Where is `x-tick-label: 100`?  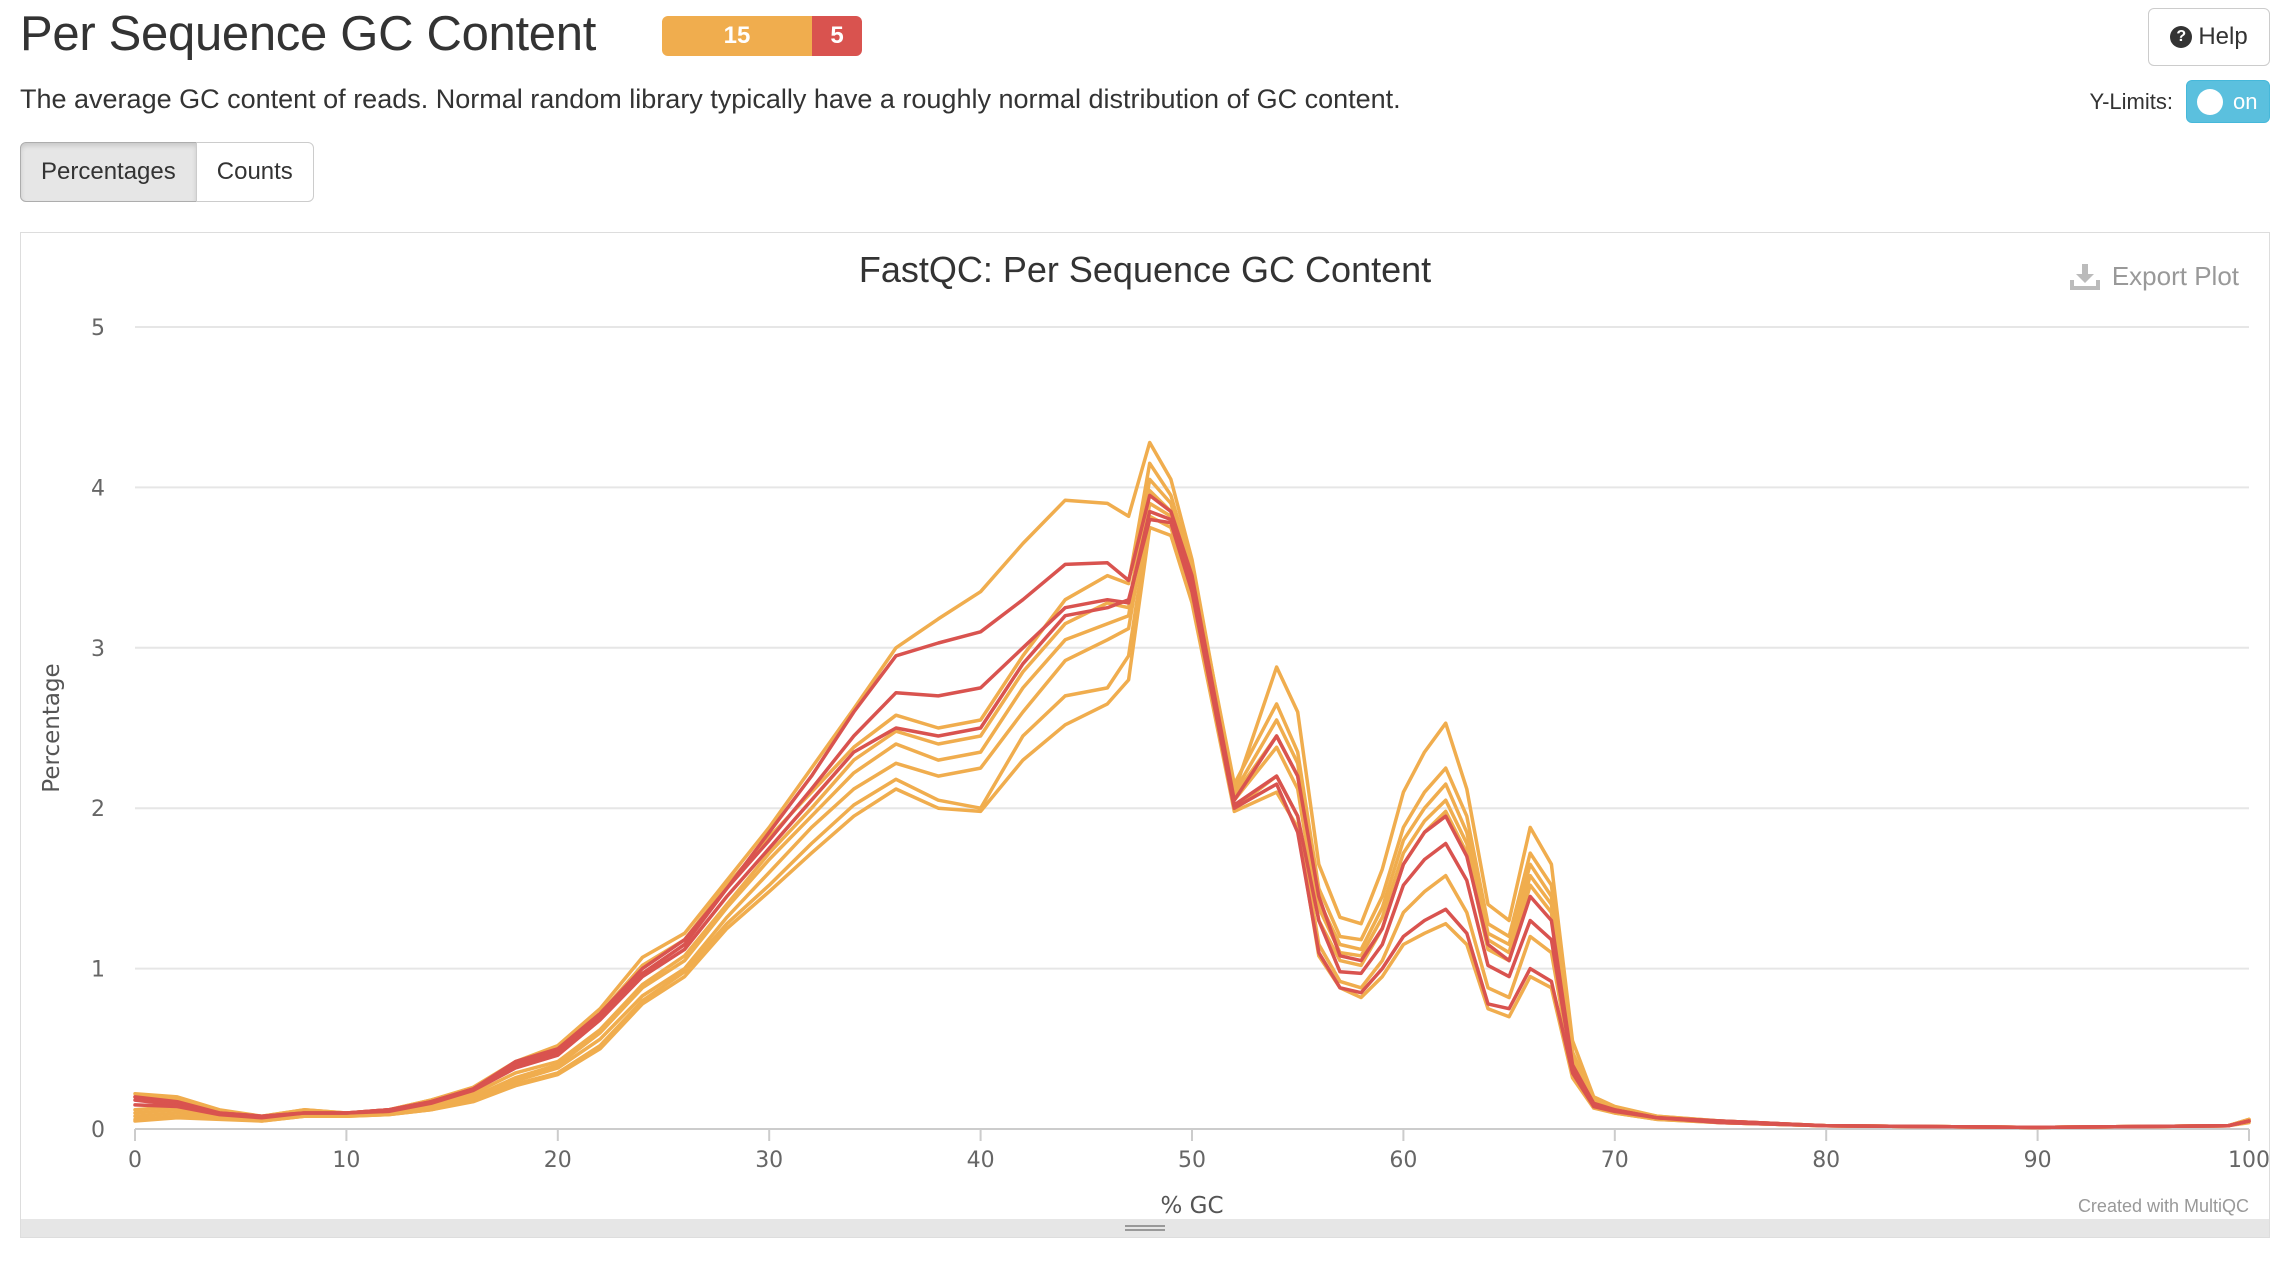 x-tick-label: 100 is located at coordinates (2248, 1160).